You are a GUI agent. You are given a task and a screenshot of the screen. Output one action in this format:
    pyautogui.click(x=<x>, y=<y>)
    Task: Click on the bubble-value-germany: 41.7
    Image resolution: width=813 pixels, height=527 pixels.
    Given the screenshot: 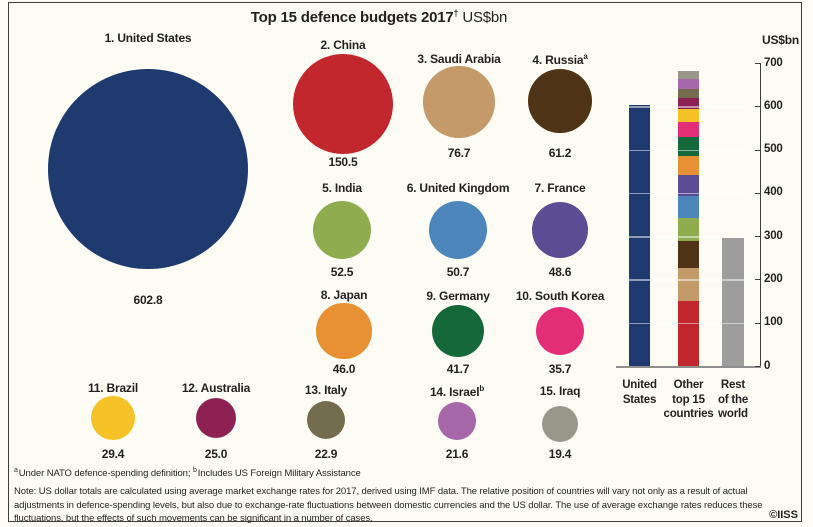 What is the action you would take?
    pyautogui.click(x=458, y=369)
    